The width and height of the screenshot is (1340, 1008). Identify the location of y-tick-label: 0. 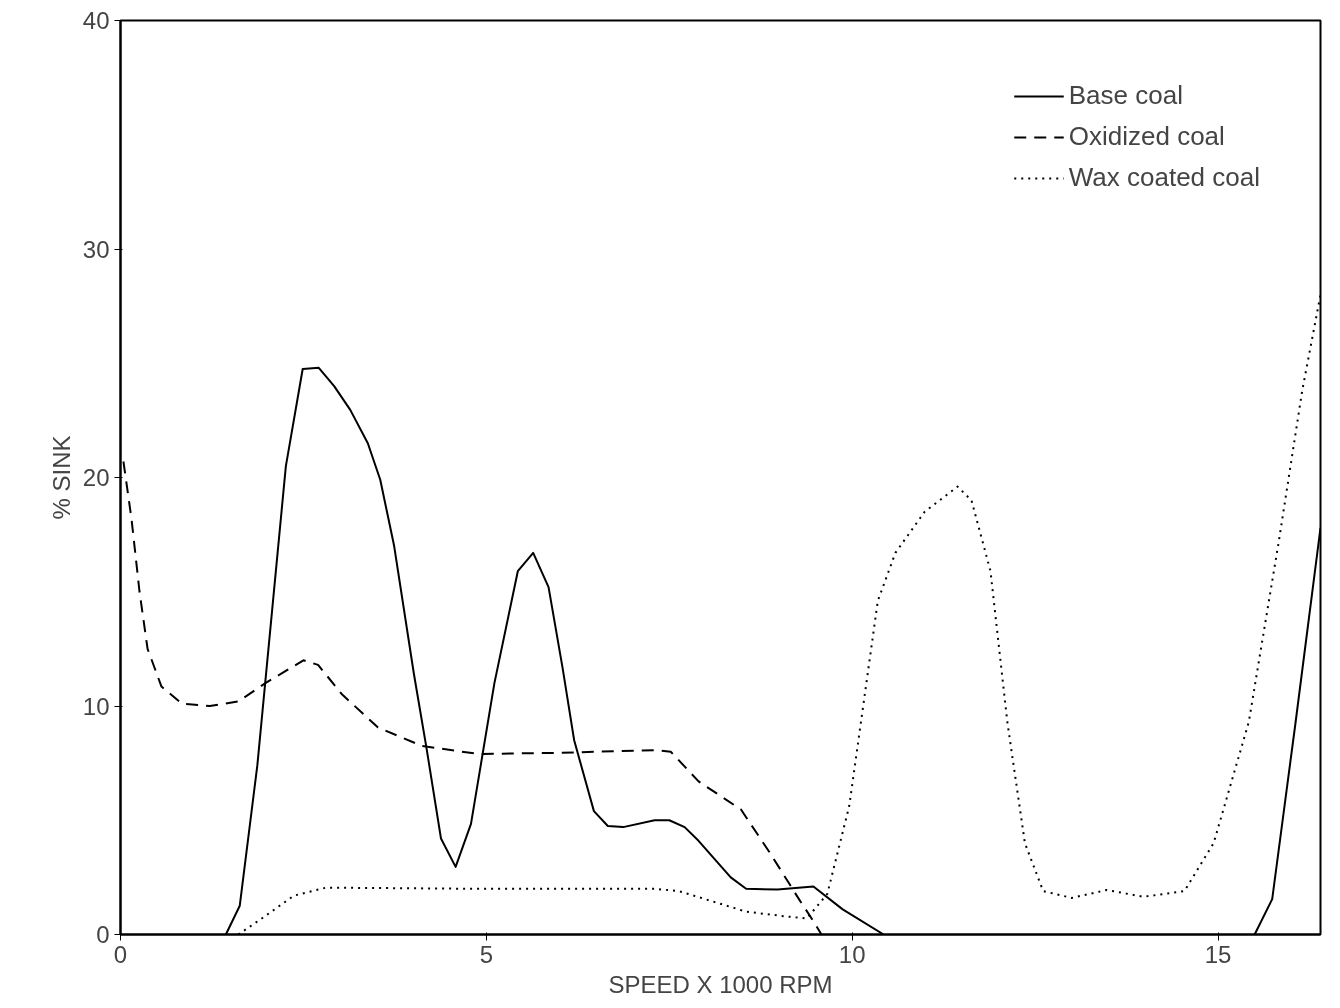
(103, 934).